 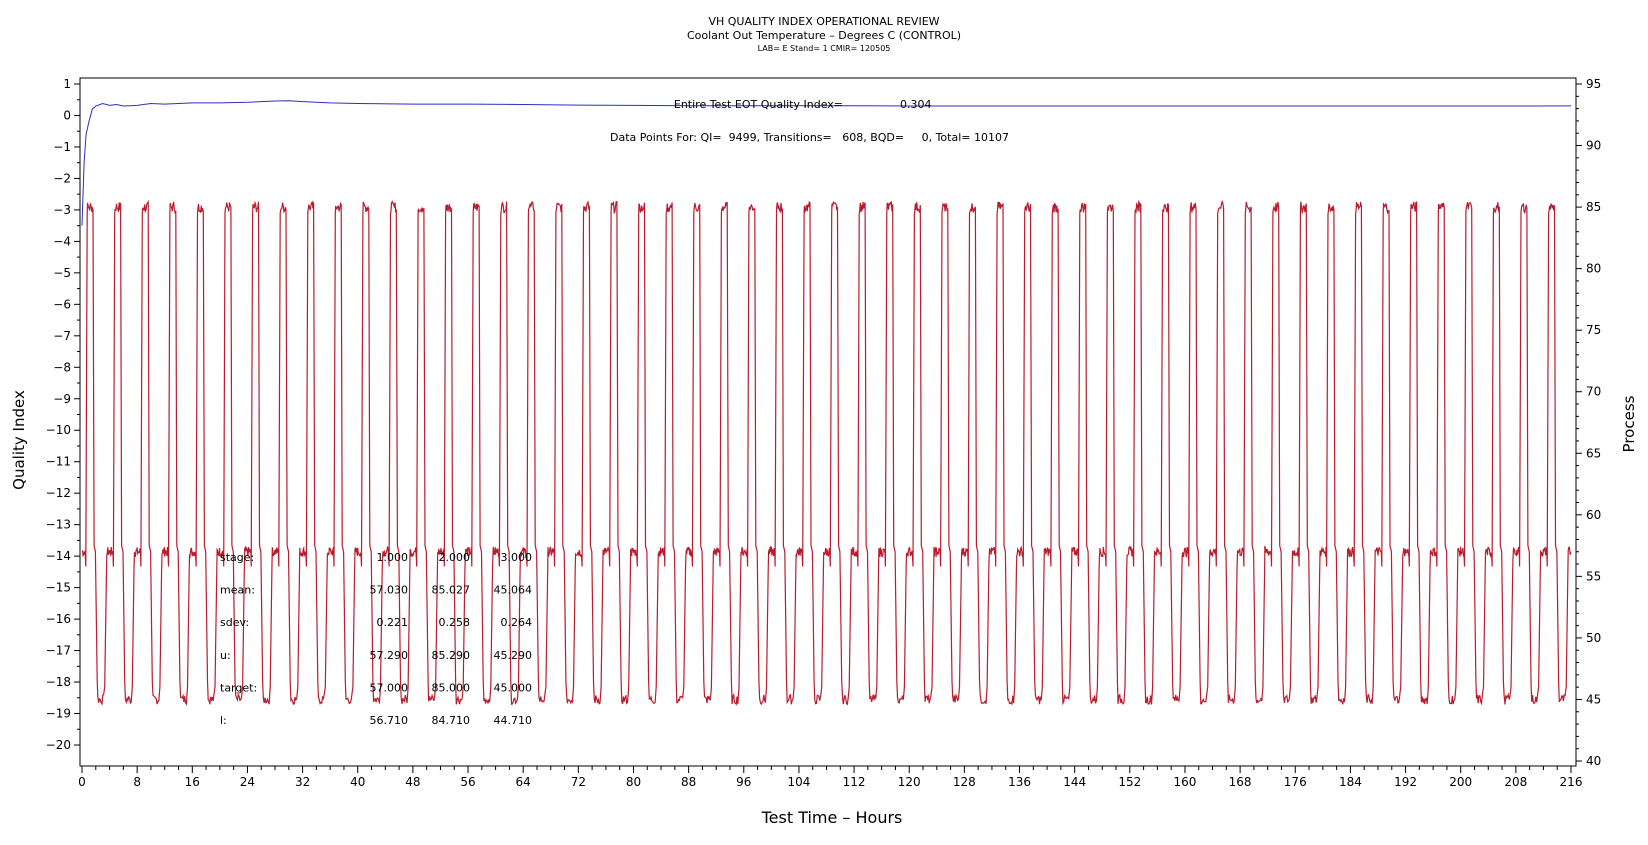 I want to click on stats-row-label: stage:, so click(x=237, y=557).